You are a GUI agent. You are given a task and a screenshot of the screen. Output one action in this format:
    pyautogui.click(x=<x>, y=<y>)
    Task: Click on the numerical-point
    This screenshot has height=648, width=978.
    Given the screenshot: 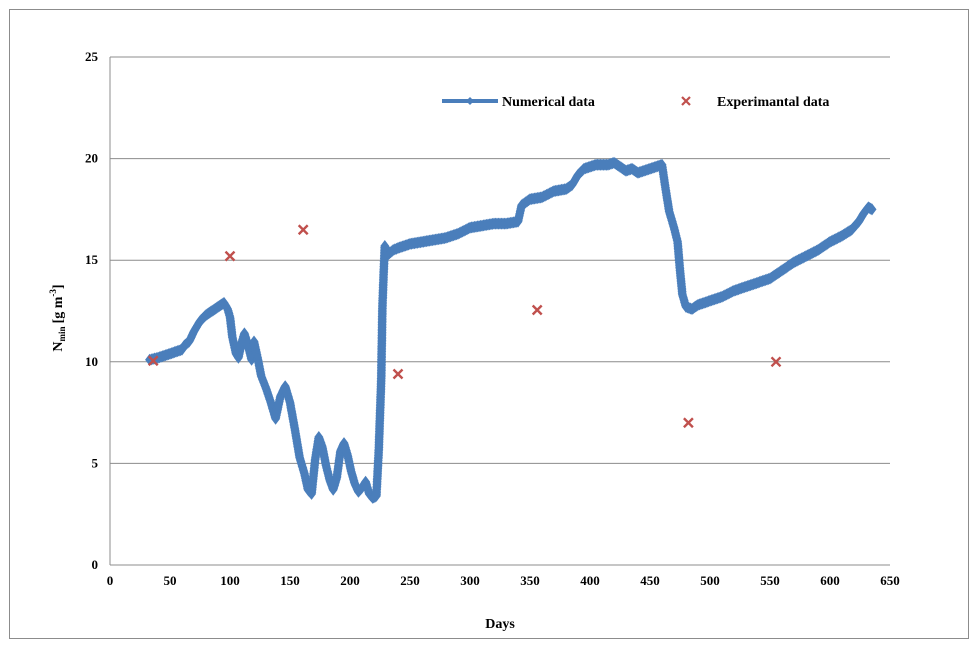 What is the action you would take?
    pyautogui.click(x=872, y=209)
    